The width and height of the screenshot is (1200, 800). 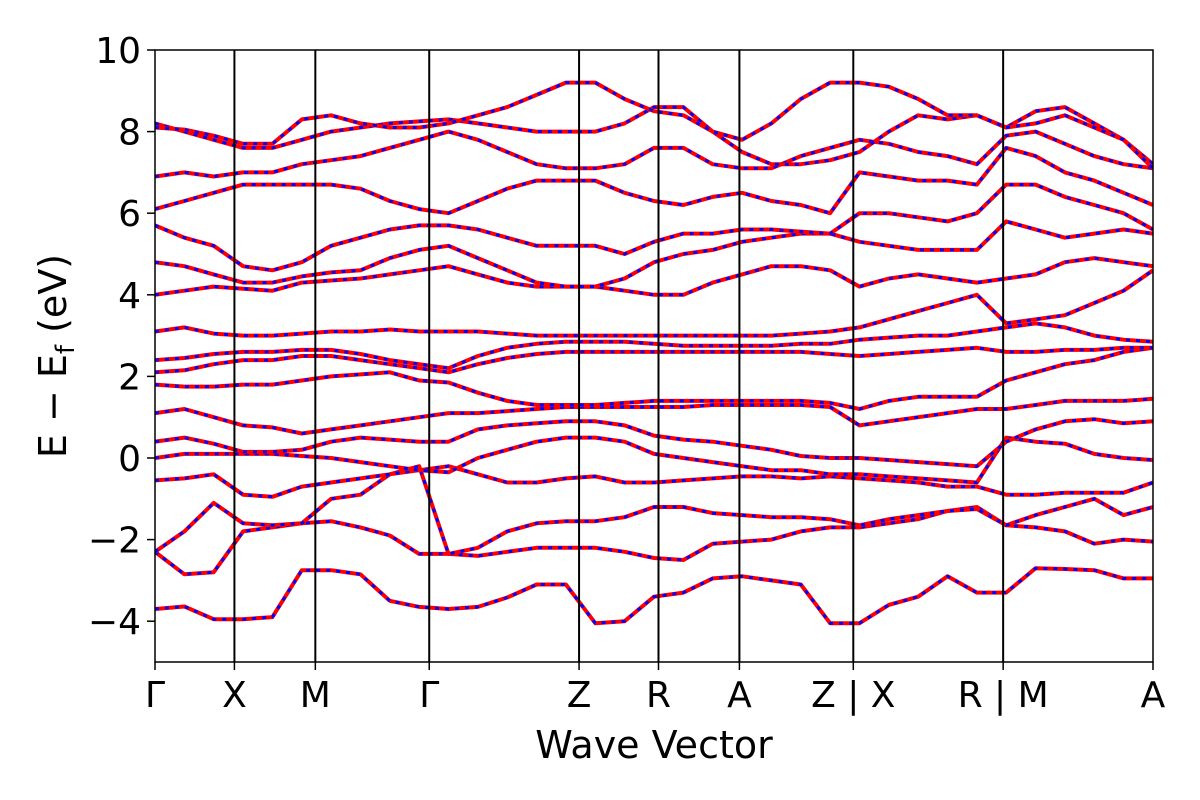 What do you see at coordinates (114, 541) in the screenshot?
I see `y-tick-label-1: −2` at bounding box center [114, 541].